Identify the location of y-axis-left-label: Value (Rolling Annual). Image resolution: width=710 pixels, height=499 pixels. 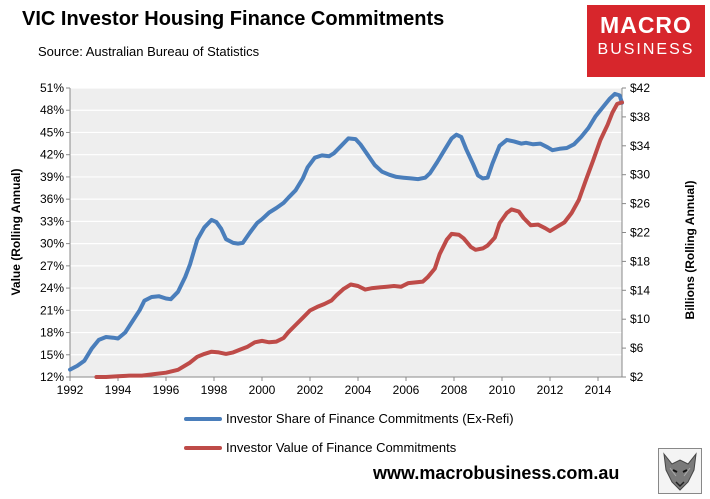
(16, 232).